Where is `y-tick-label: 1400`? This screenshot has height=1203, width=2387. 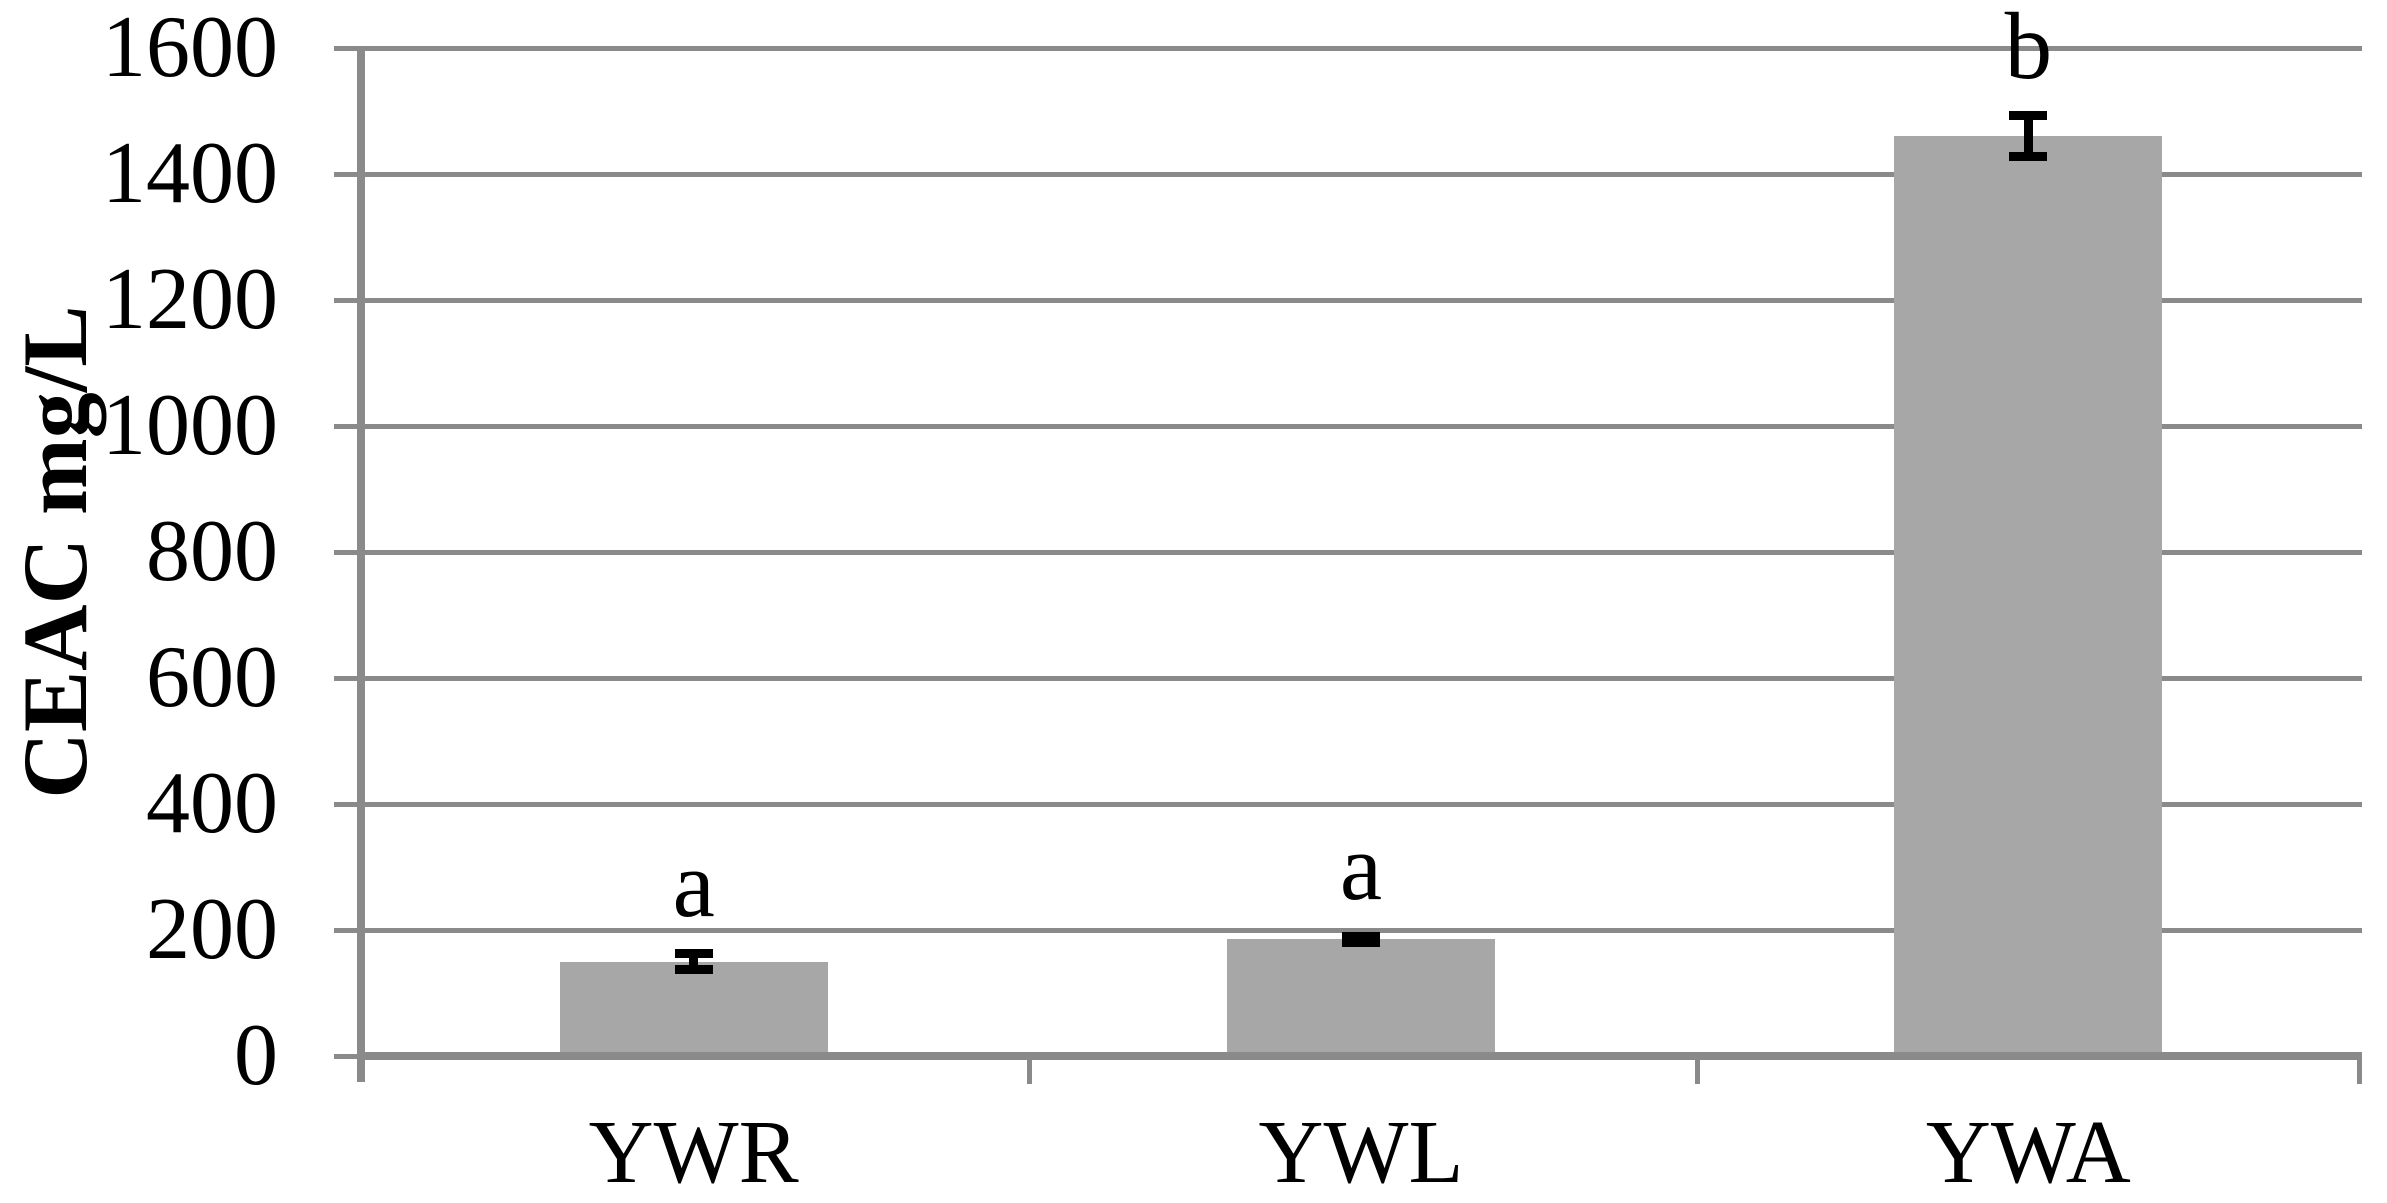 y-tick-label: 1400 is located at coordinates (190, 173).